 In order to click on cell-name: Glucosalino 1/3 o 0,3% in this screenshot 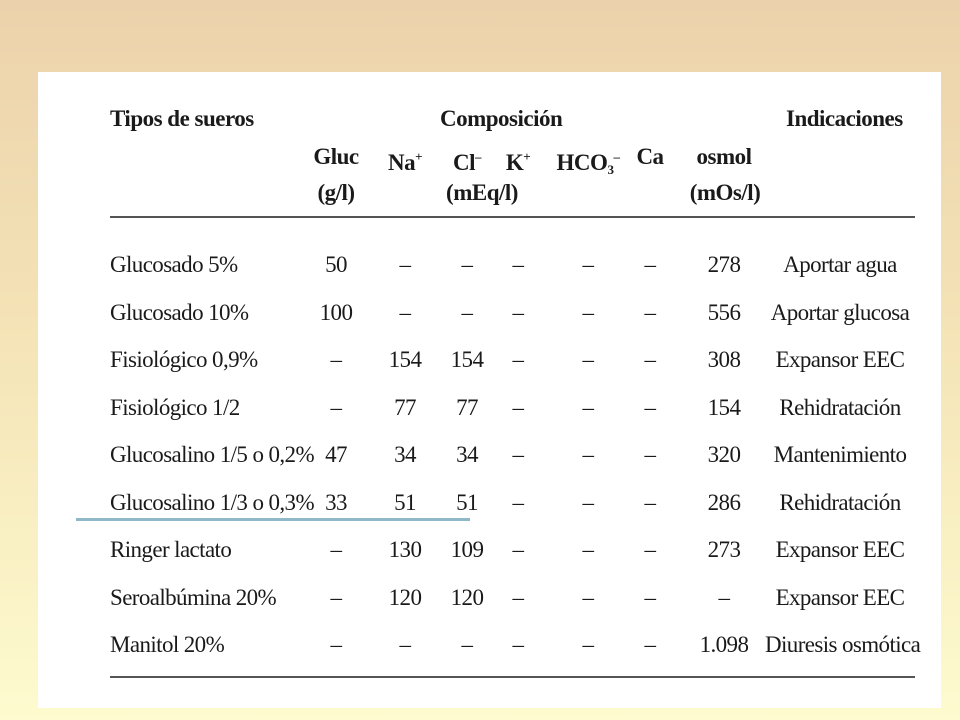, I will do `click(212, 502)`.